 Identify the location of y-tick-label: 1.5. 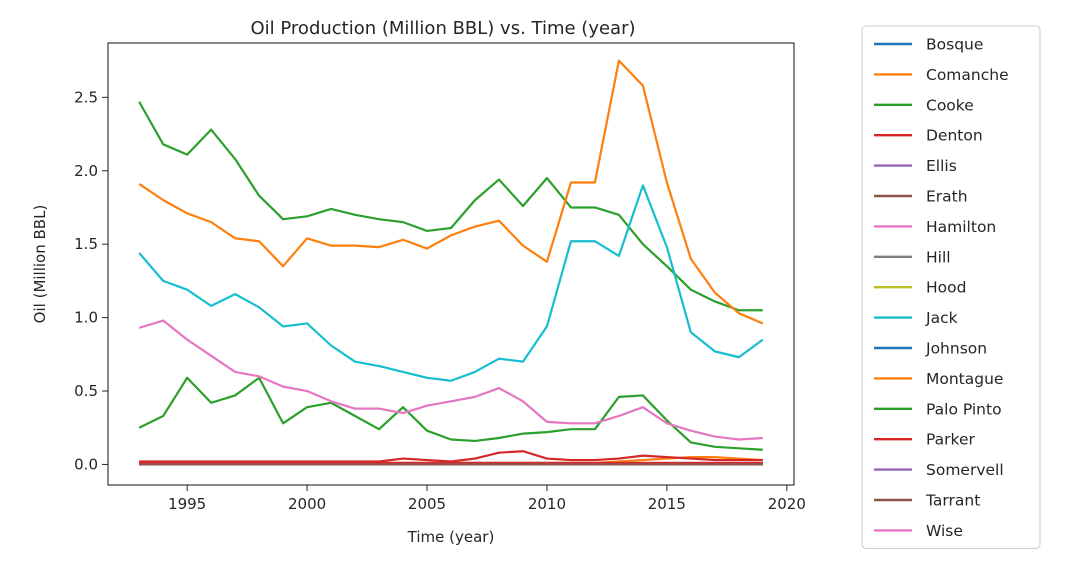
(86, 244).